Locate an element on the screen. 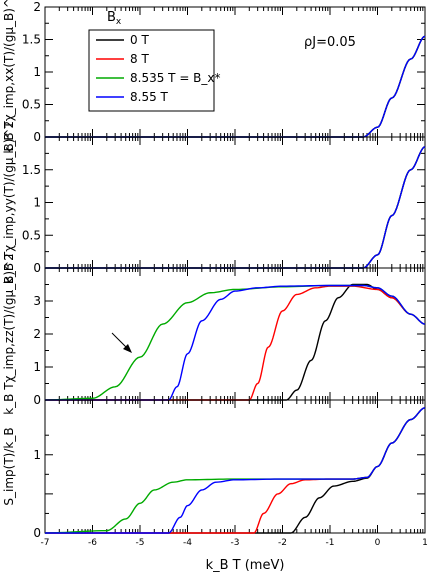 Image resolution: width=436 pixels, height=577 pixels. y-axis-label: k_B Tχ_imp,xx(T)/(gμ_B)^2 is located at coordinates (9, 77).